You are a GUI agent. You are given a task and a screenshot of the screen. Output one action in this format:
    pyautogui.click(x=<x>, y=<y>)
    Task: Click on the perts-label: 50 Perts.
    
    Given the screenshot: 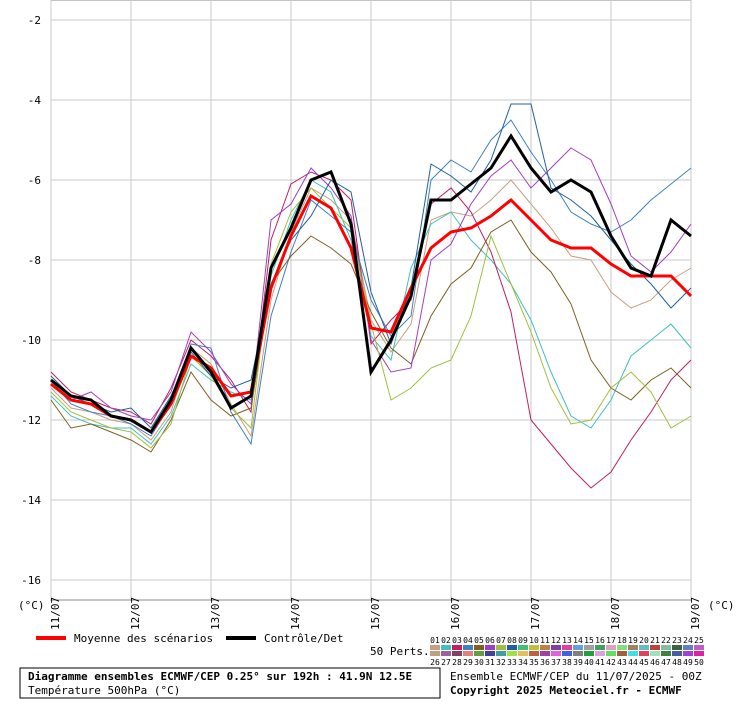 What is the action you would take?
    pyautogui.click(x=400, y=651)
    